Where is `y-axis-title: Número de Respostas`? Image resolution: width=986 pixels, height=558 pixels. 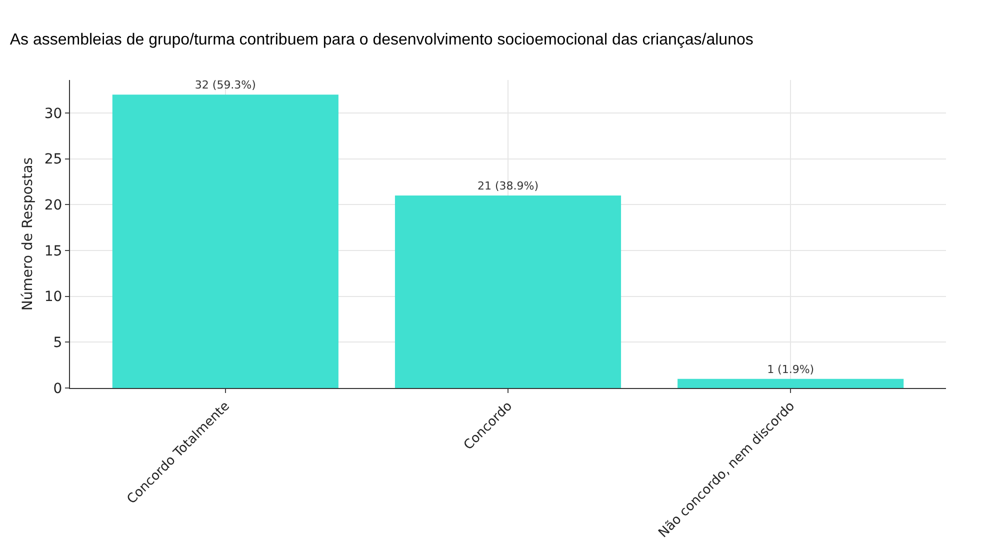
y-axis-title: Número de Respostas is located at coordinates (28, 234).